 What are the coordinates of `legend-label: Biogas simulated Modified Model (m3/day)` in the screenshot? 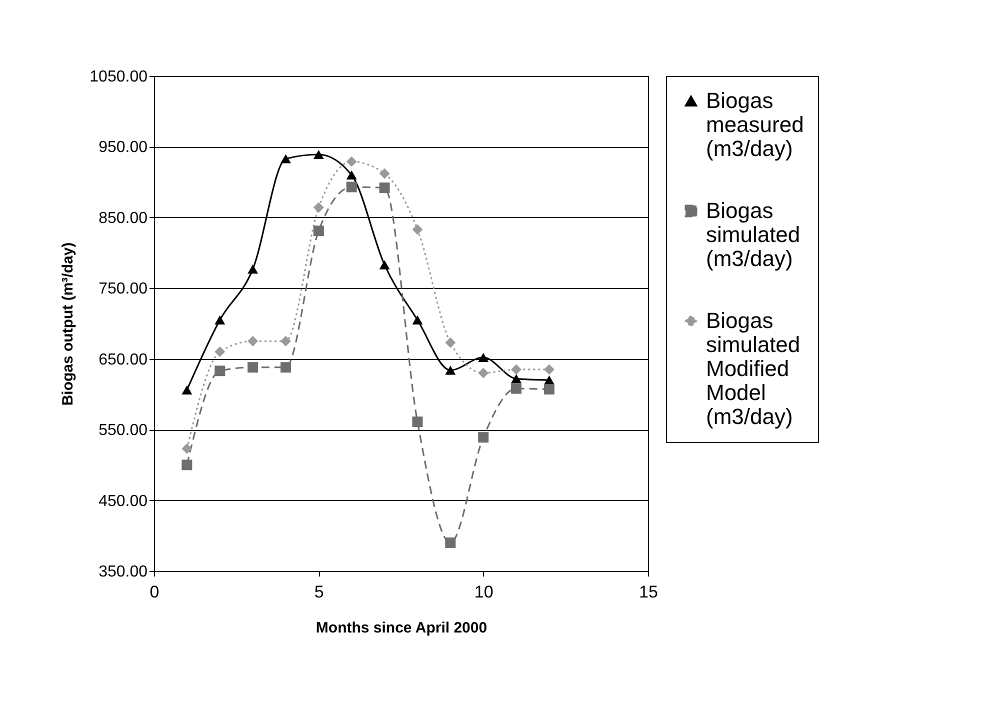 It's located at (753, 368).